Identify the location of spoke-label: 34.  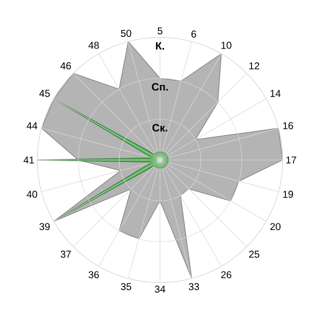
(160, 289).